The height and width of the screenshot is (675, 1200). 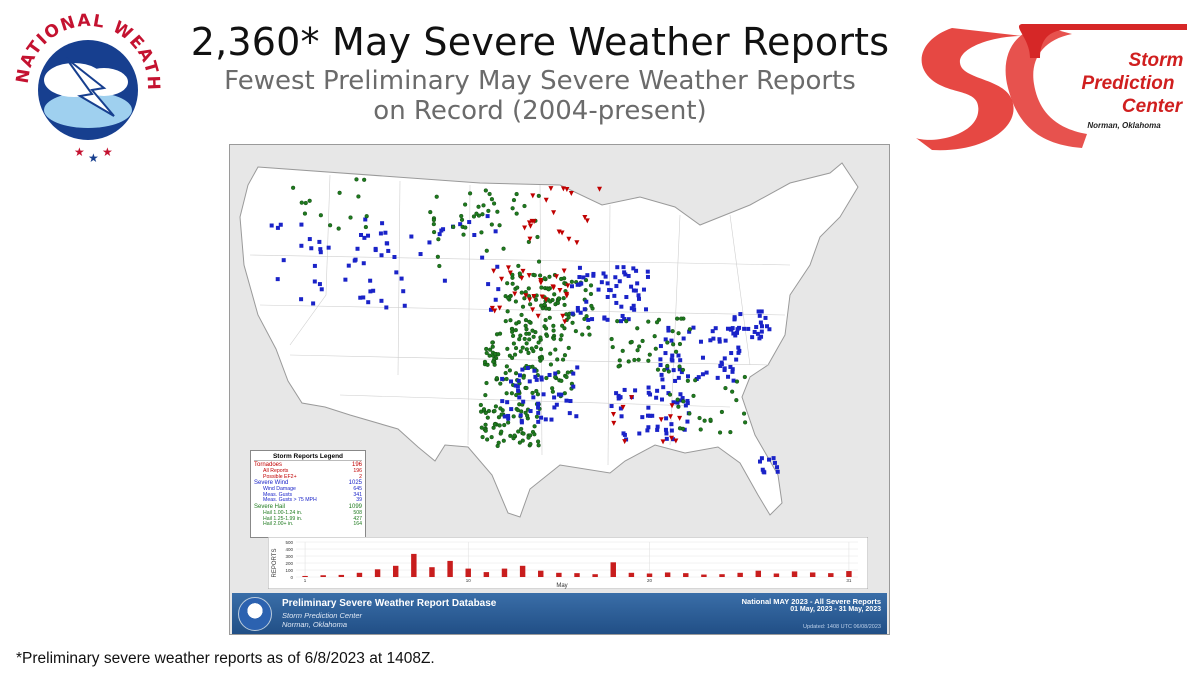 I want to click on bar-chart-xtick: 20, so click(x=650, y=580).